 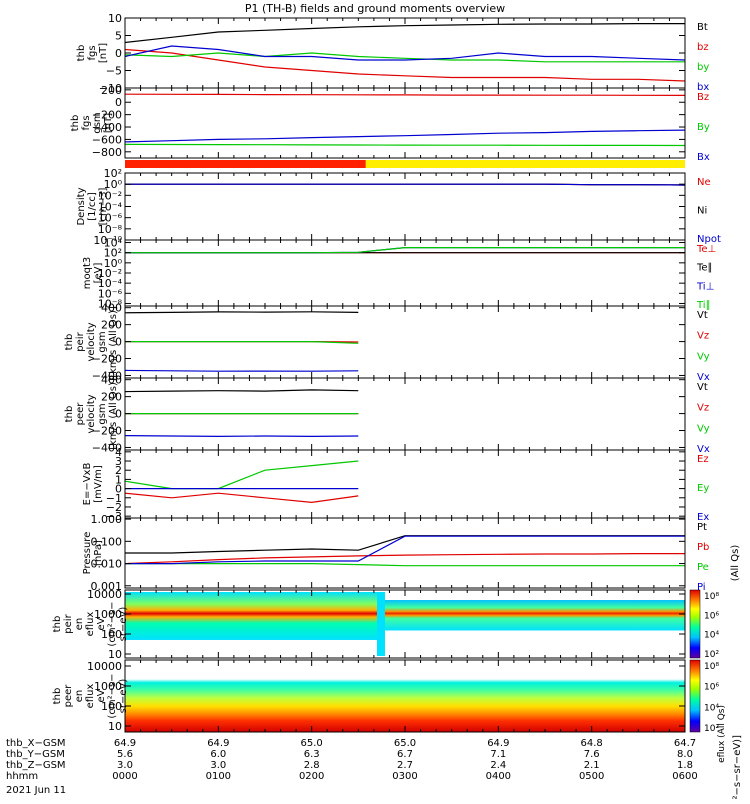 What do you see at coordinates (703, 567) in the screenshot?
I see `legend-entry: Pe` at bounding box center [703, 567].